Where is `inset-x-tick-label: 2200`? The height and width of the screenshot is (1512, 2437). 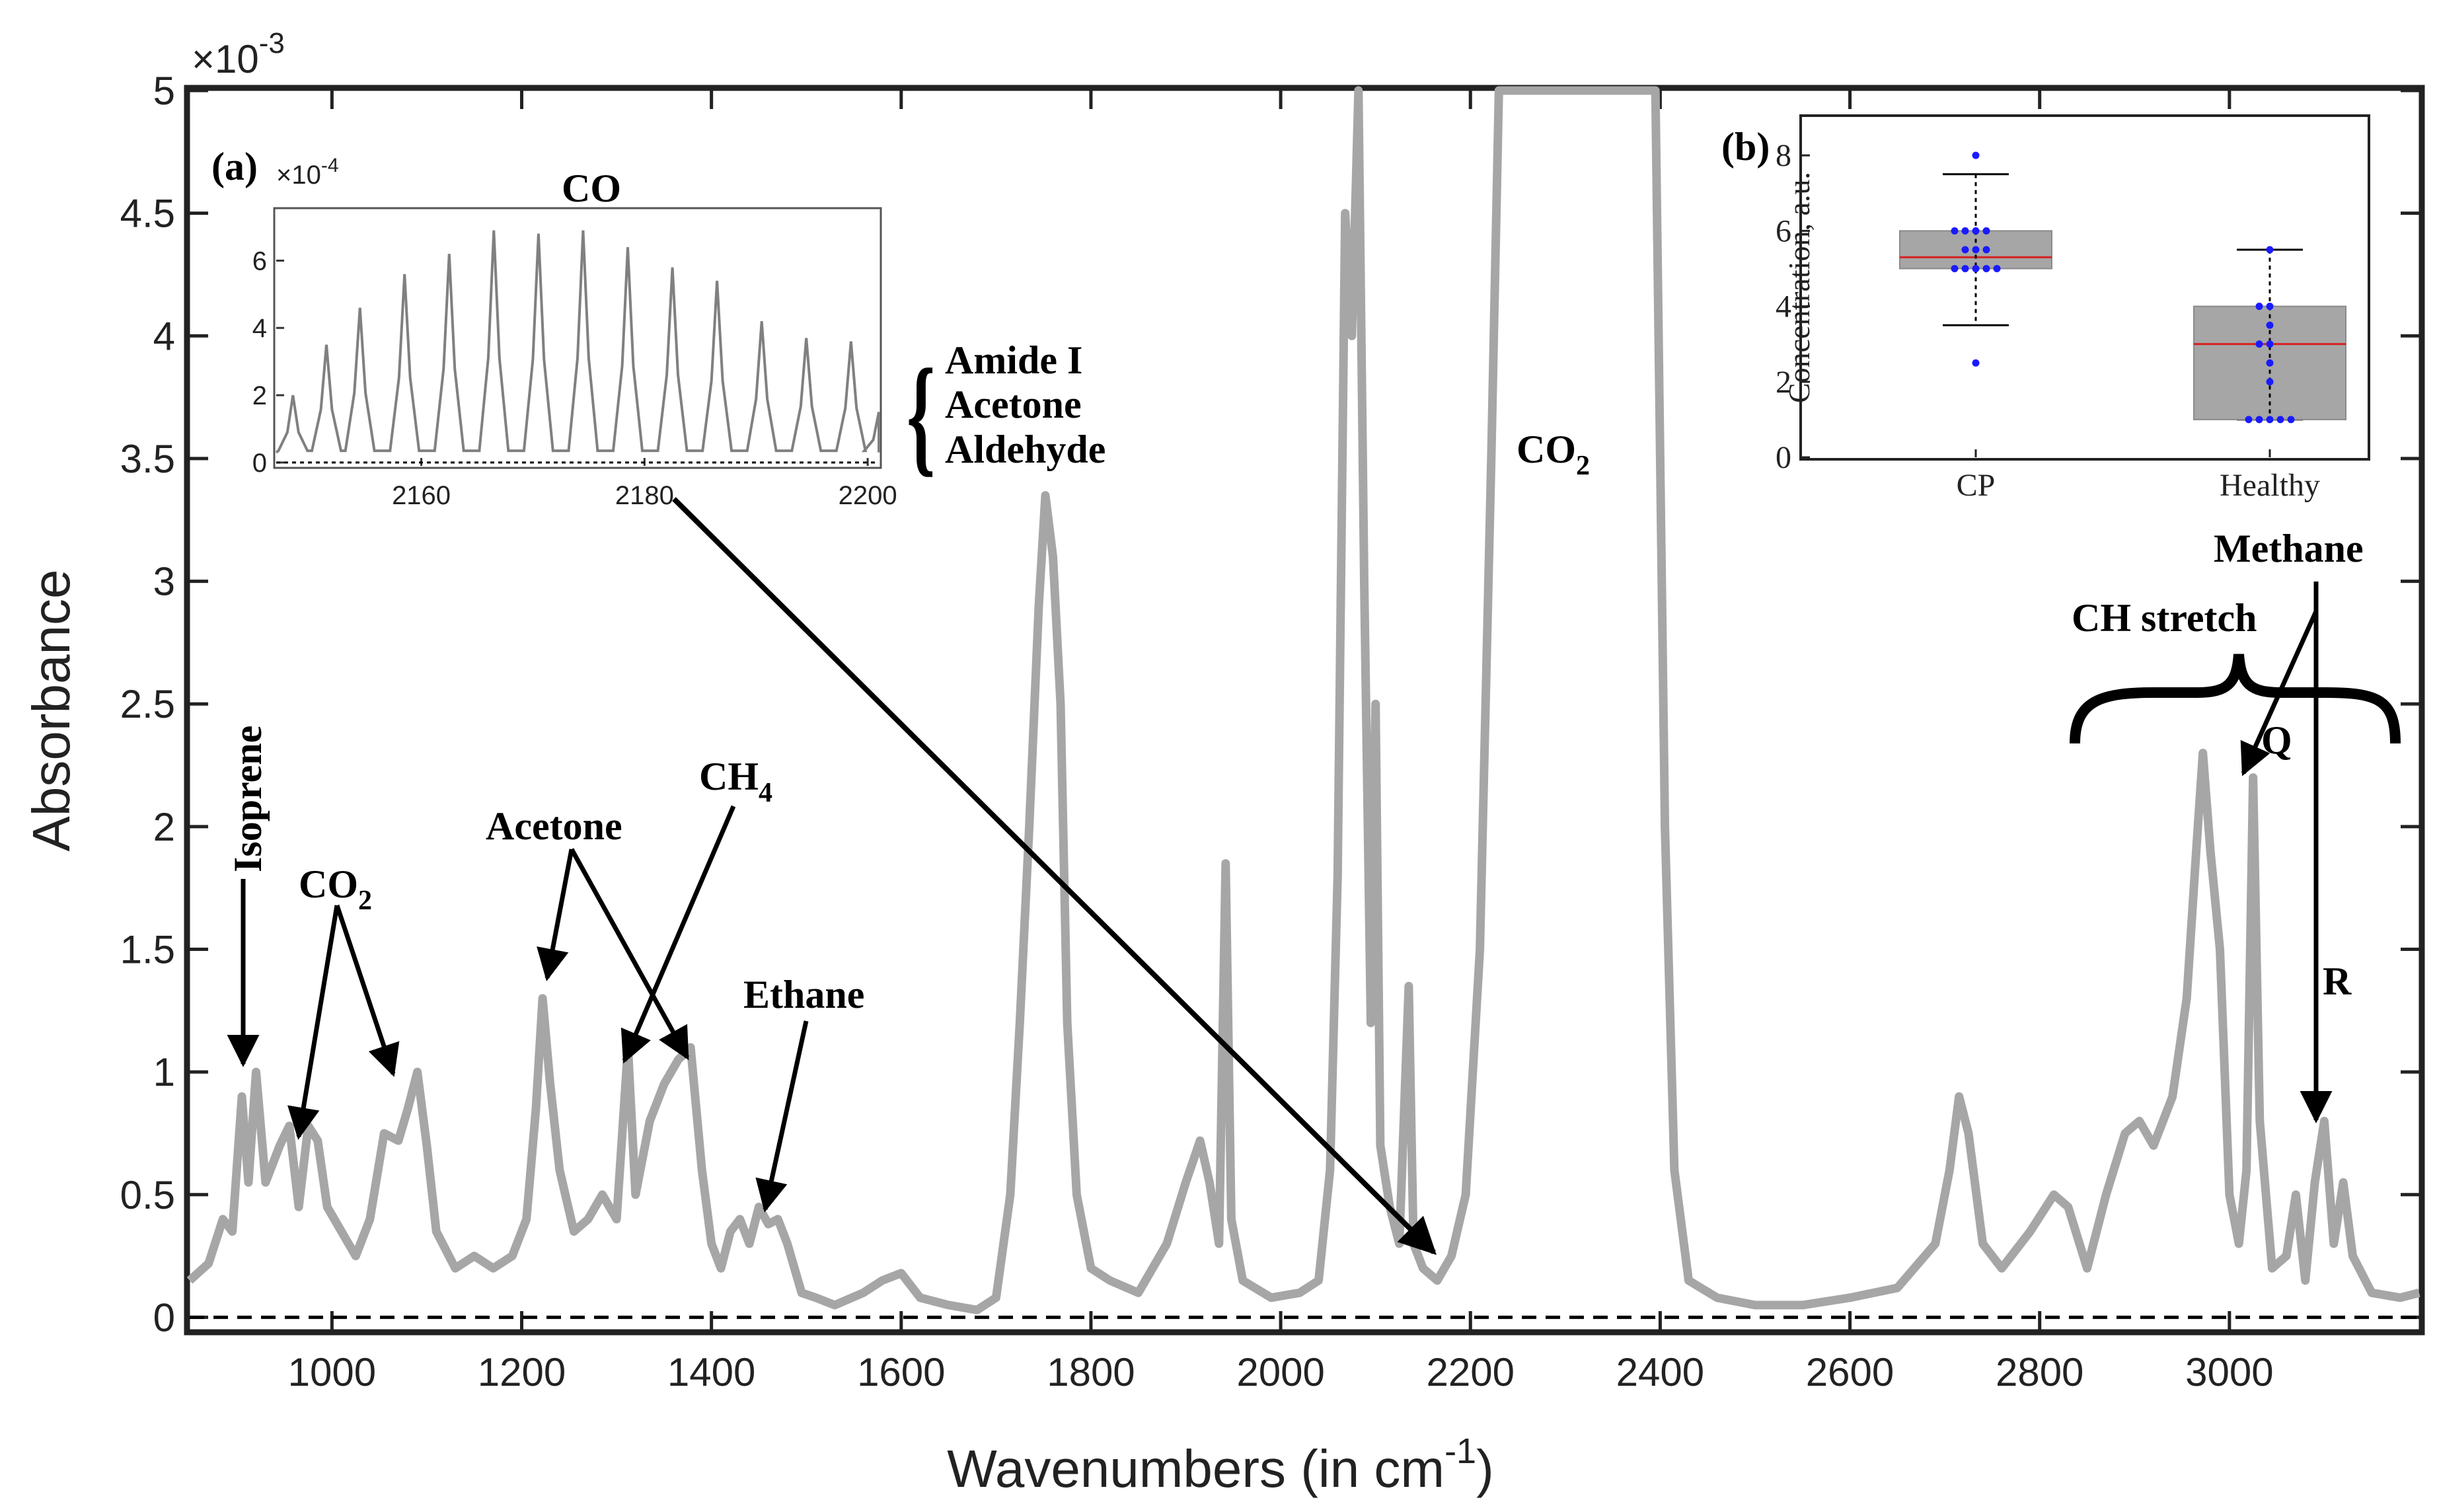 inset-x-tick-label: 2200 is located at coordinates (868, 495).